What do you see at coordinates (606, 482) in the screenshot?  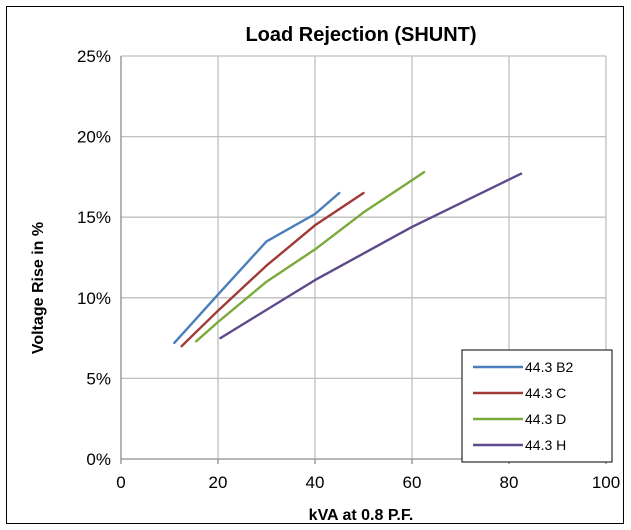 I see `x-tick-label: 100` at bounding box center [606, 482].